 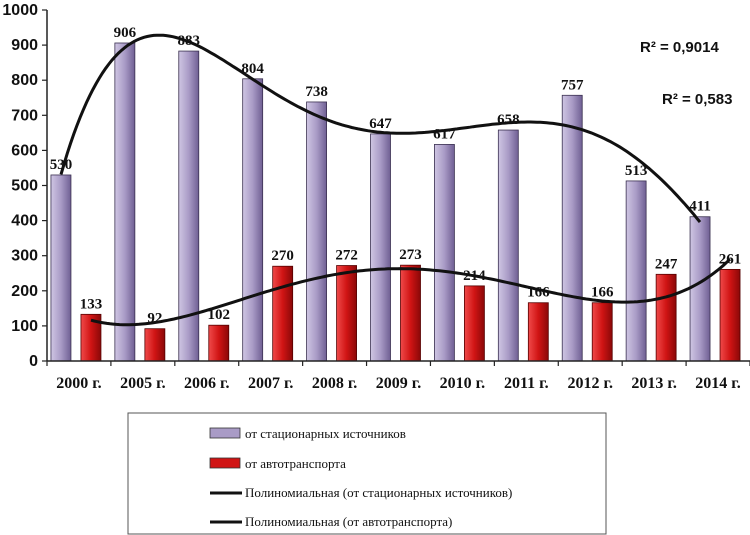 I want to click on y-tick-label: 600, so click(x=24, y=150).